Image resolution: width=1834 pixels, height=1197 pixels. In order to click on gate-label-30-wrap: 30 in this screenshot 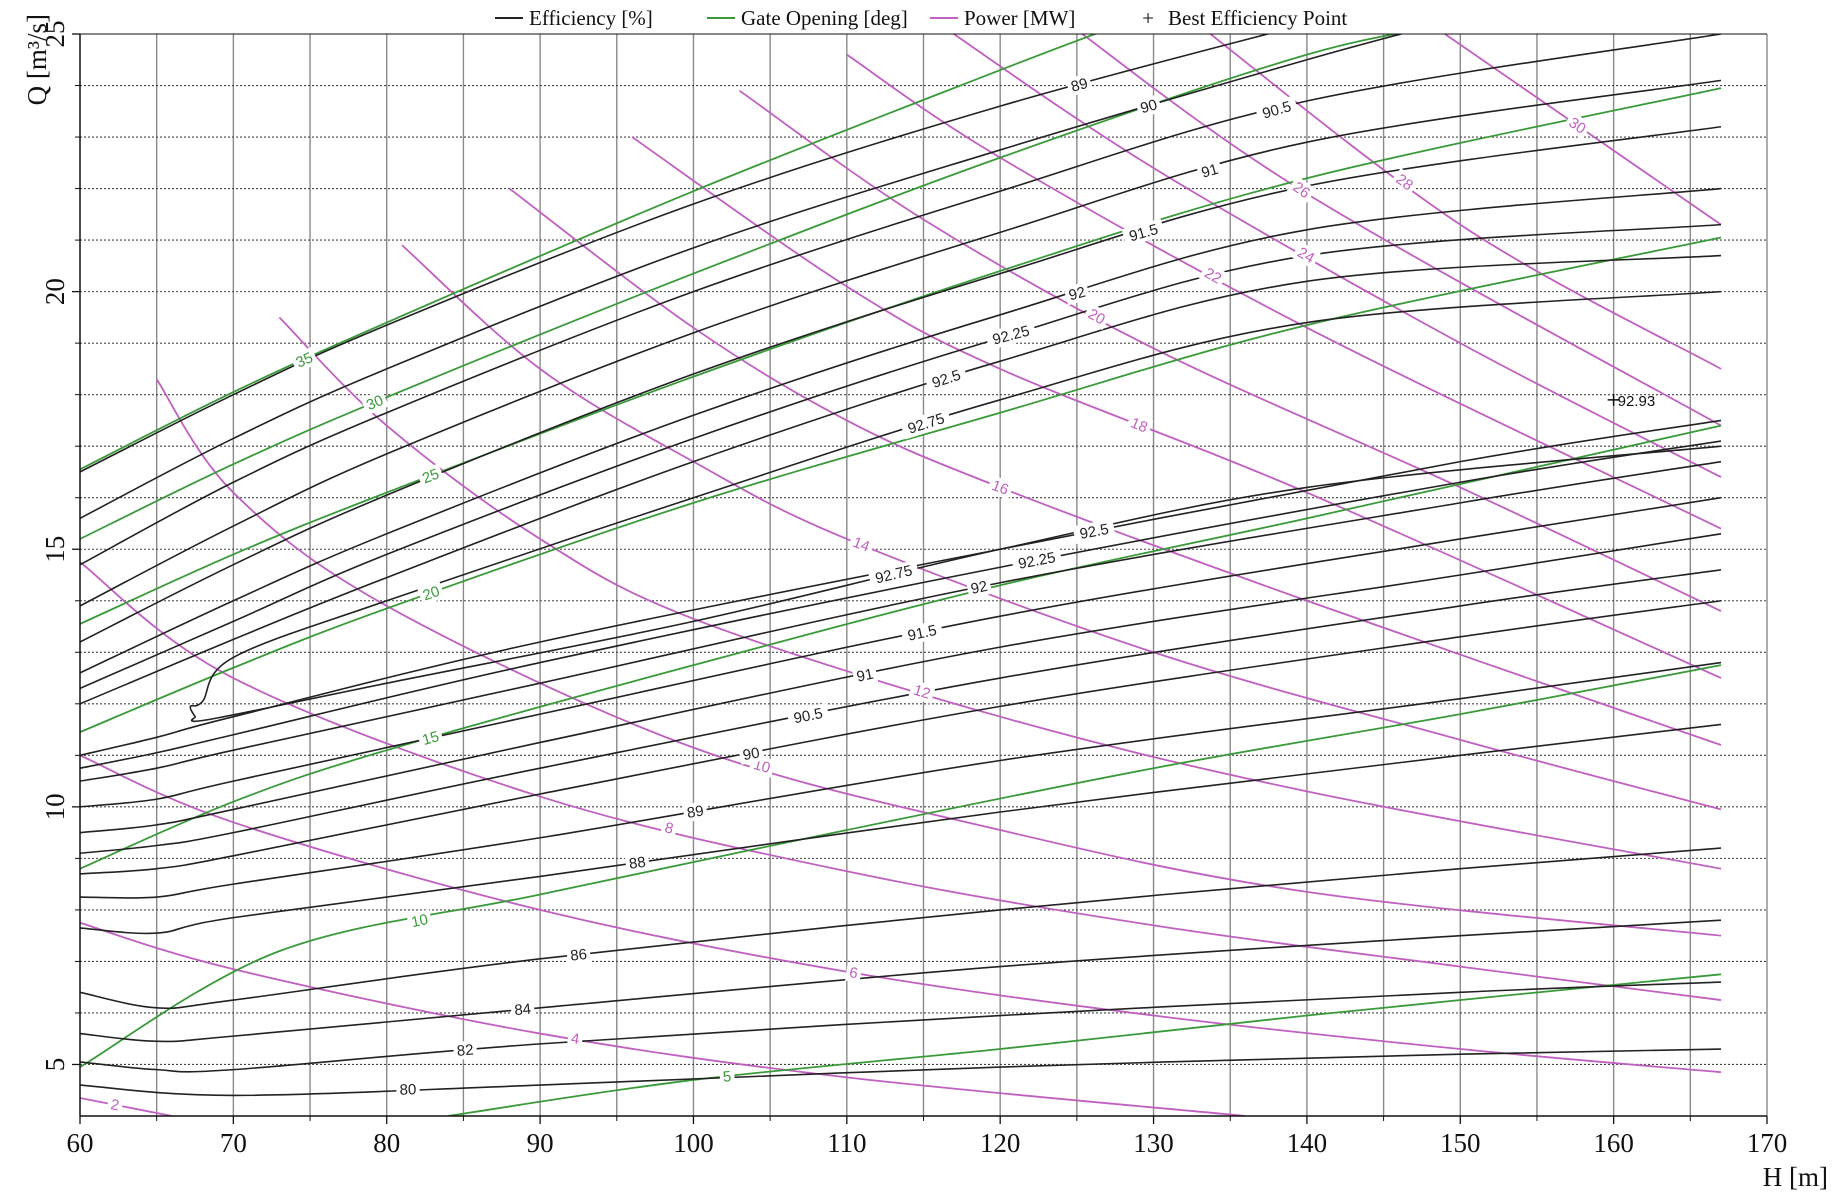, I will do `click(374, 402)`.